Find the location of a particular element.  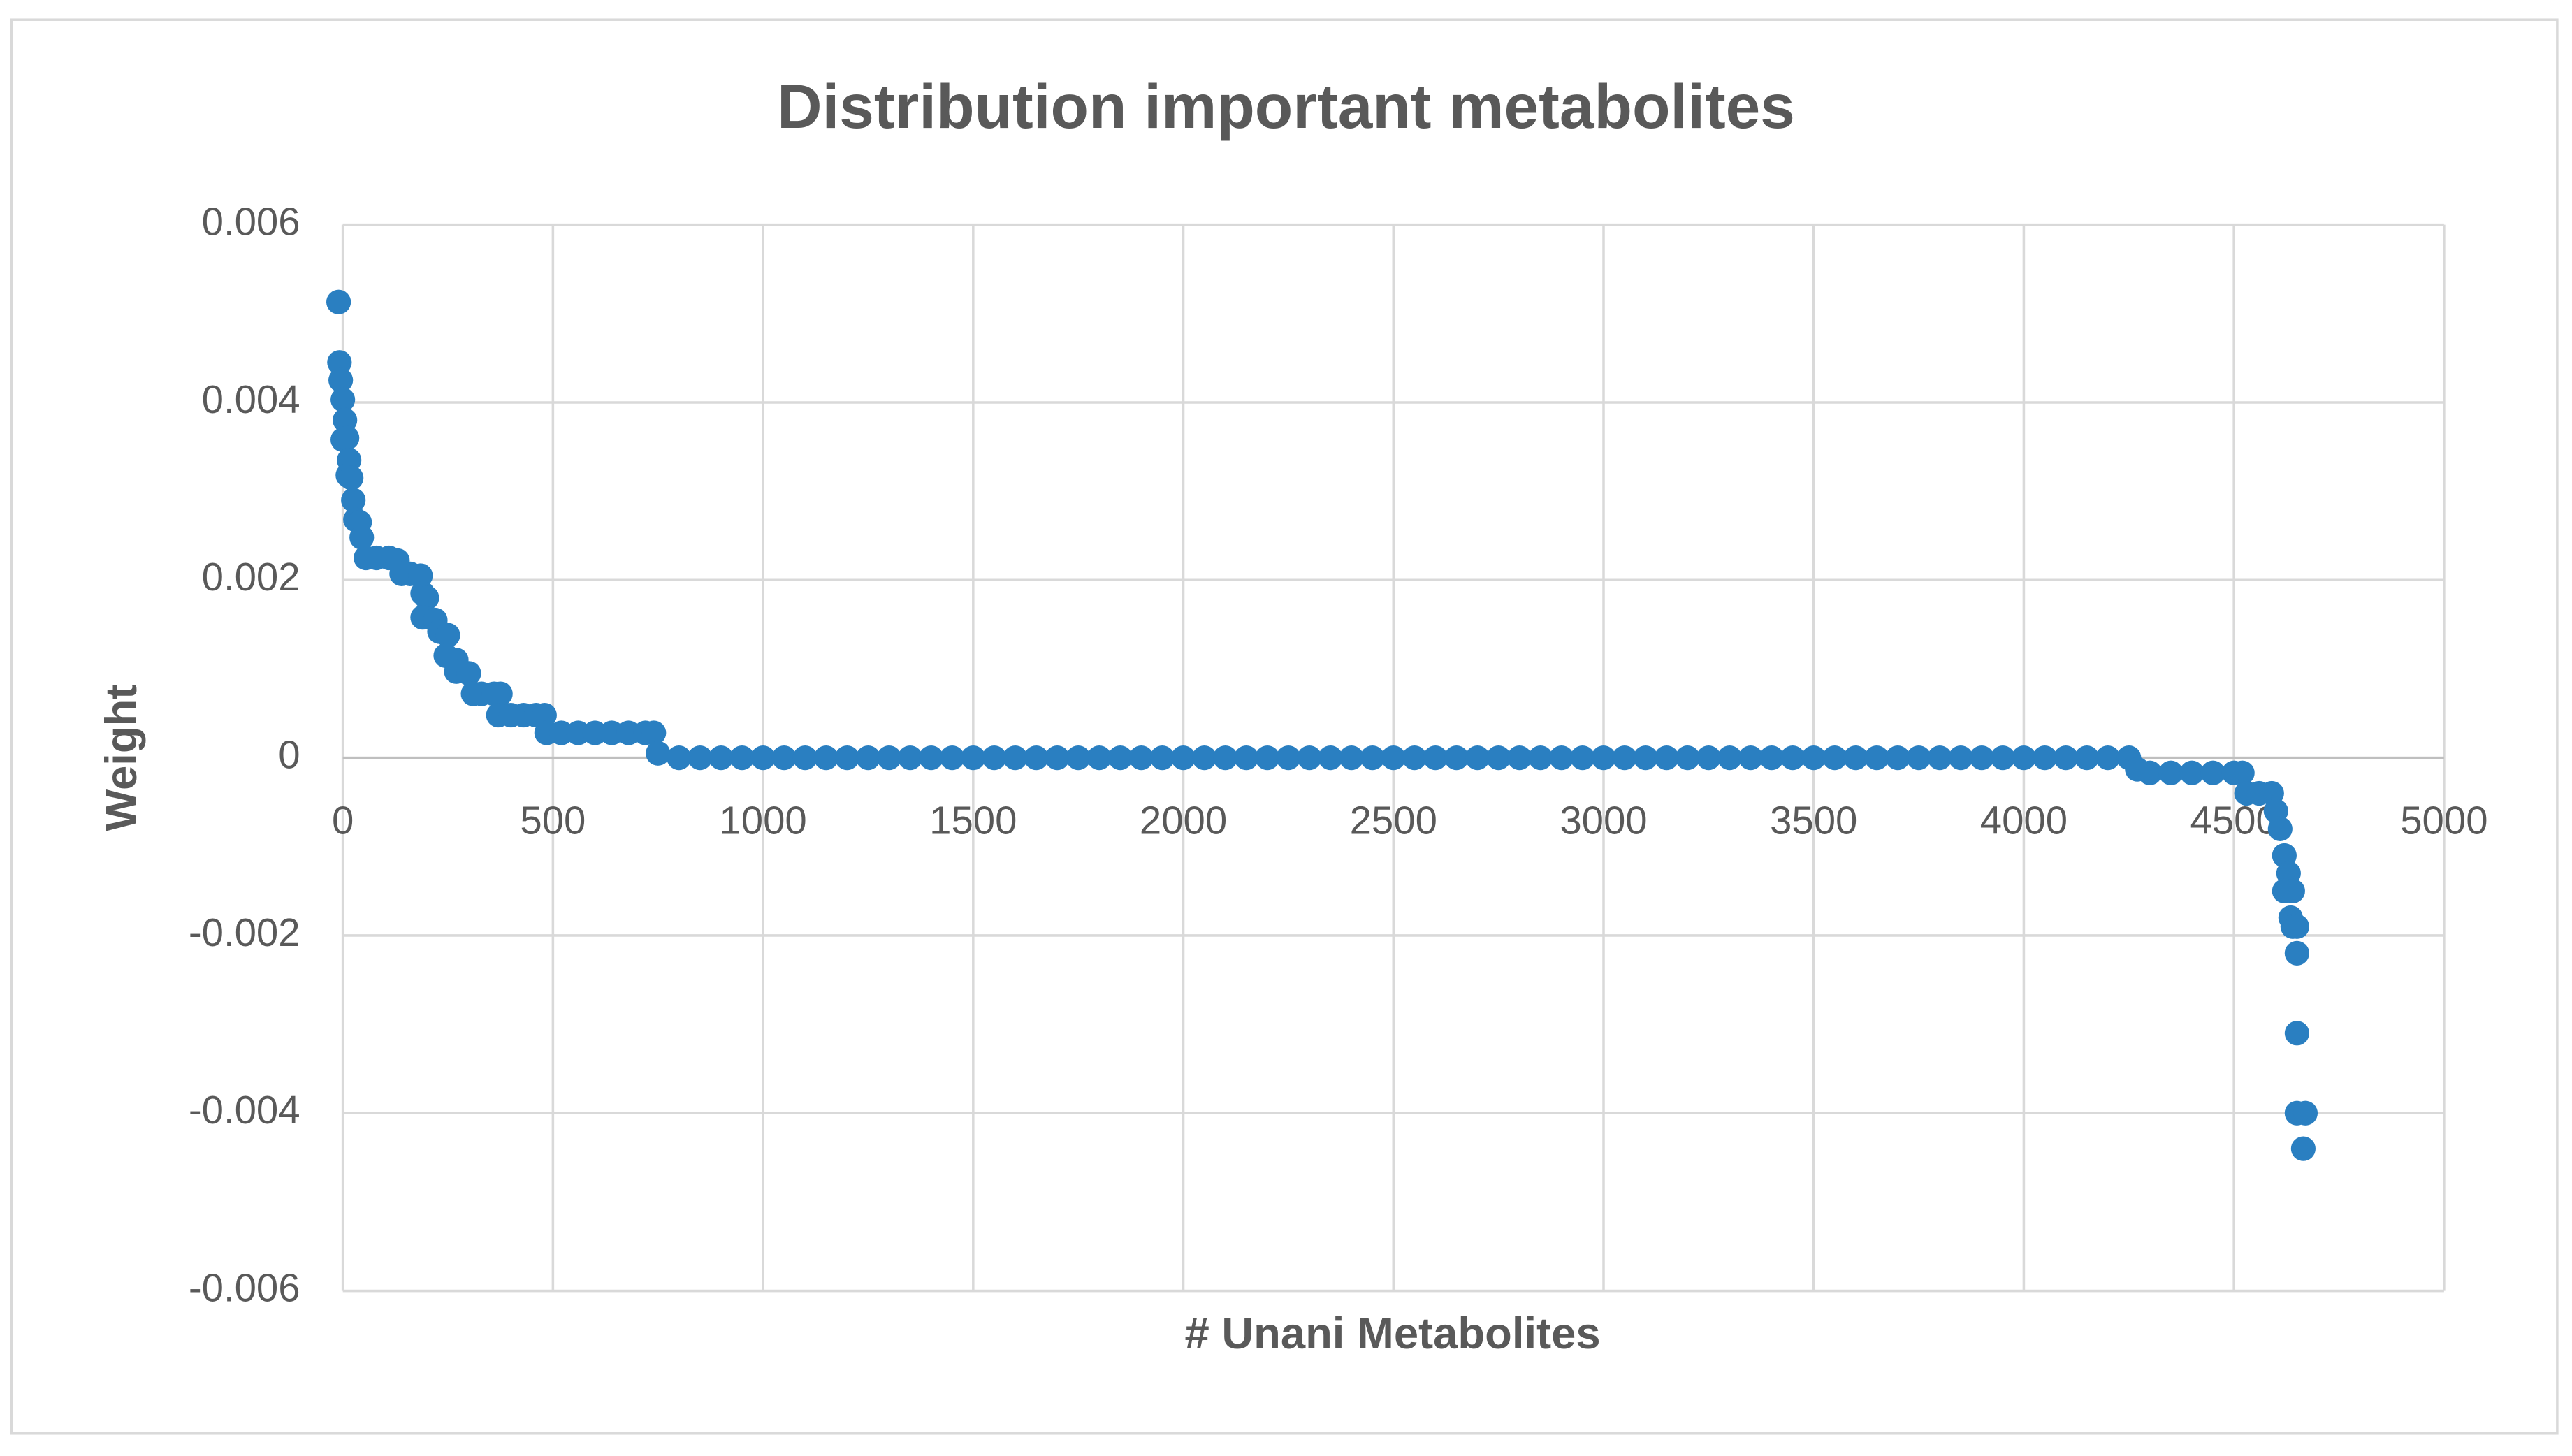

y-axis-label: Weight is located at coordinates (122, 758).